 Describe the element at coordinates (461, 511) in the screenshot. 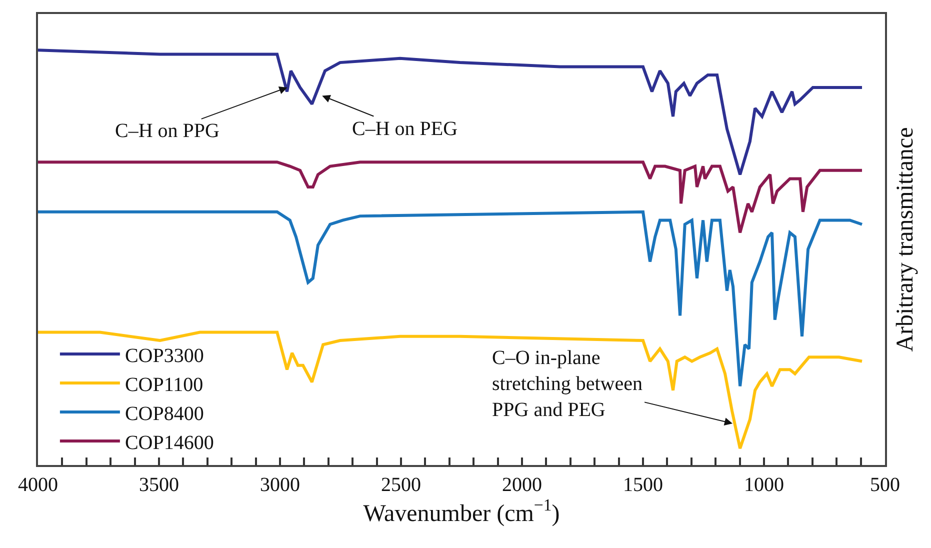

I see `x-axis-title: Wavenumber (cm$^{−1}$)` at that location.